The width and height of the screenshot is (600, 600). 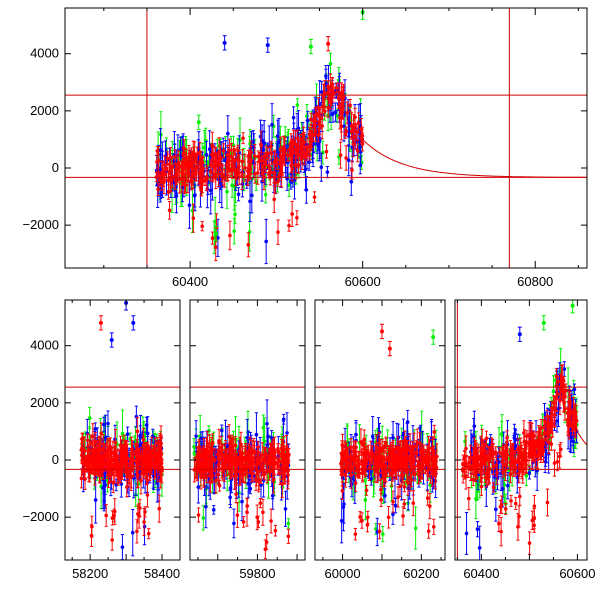 What do you see at coordinates (44, 53) in the screenshot?
I see `y-tick-label: 4000` at bounding box center [44, 53].